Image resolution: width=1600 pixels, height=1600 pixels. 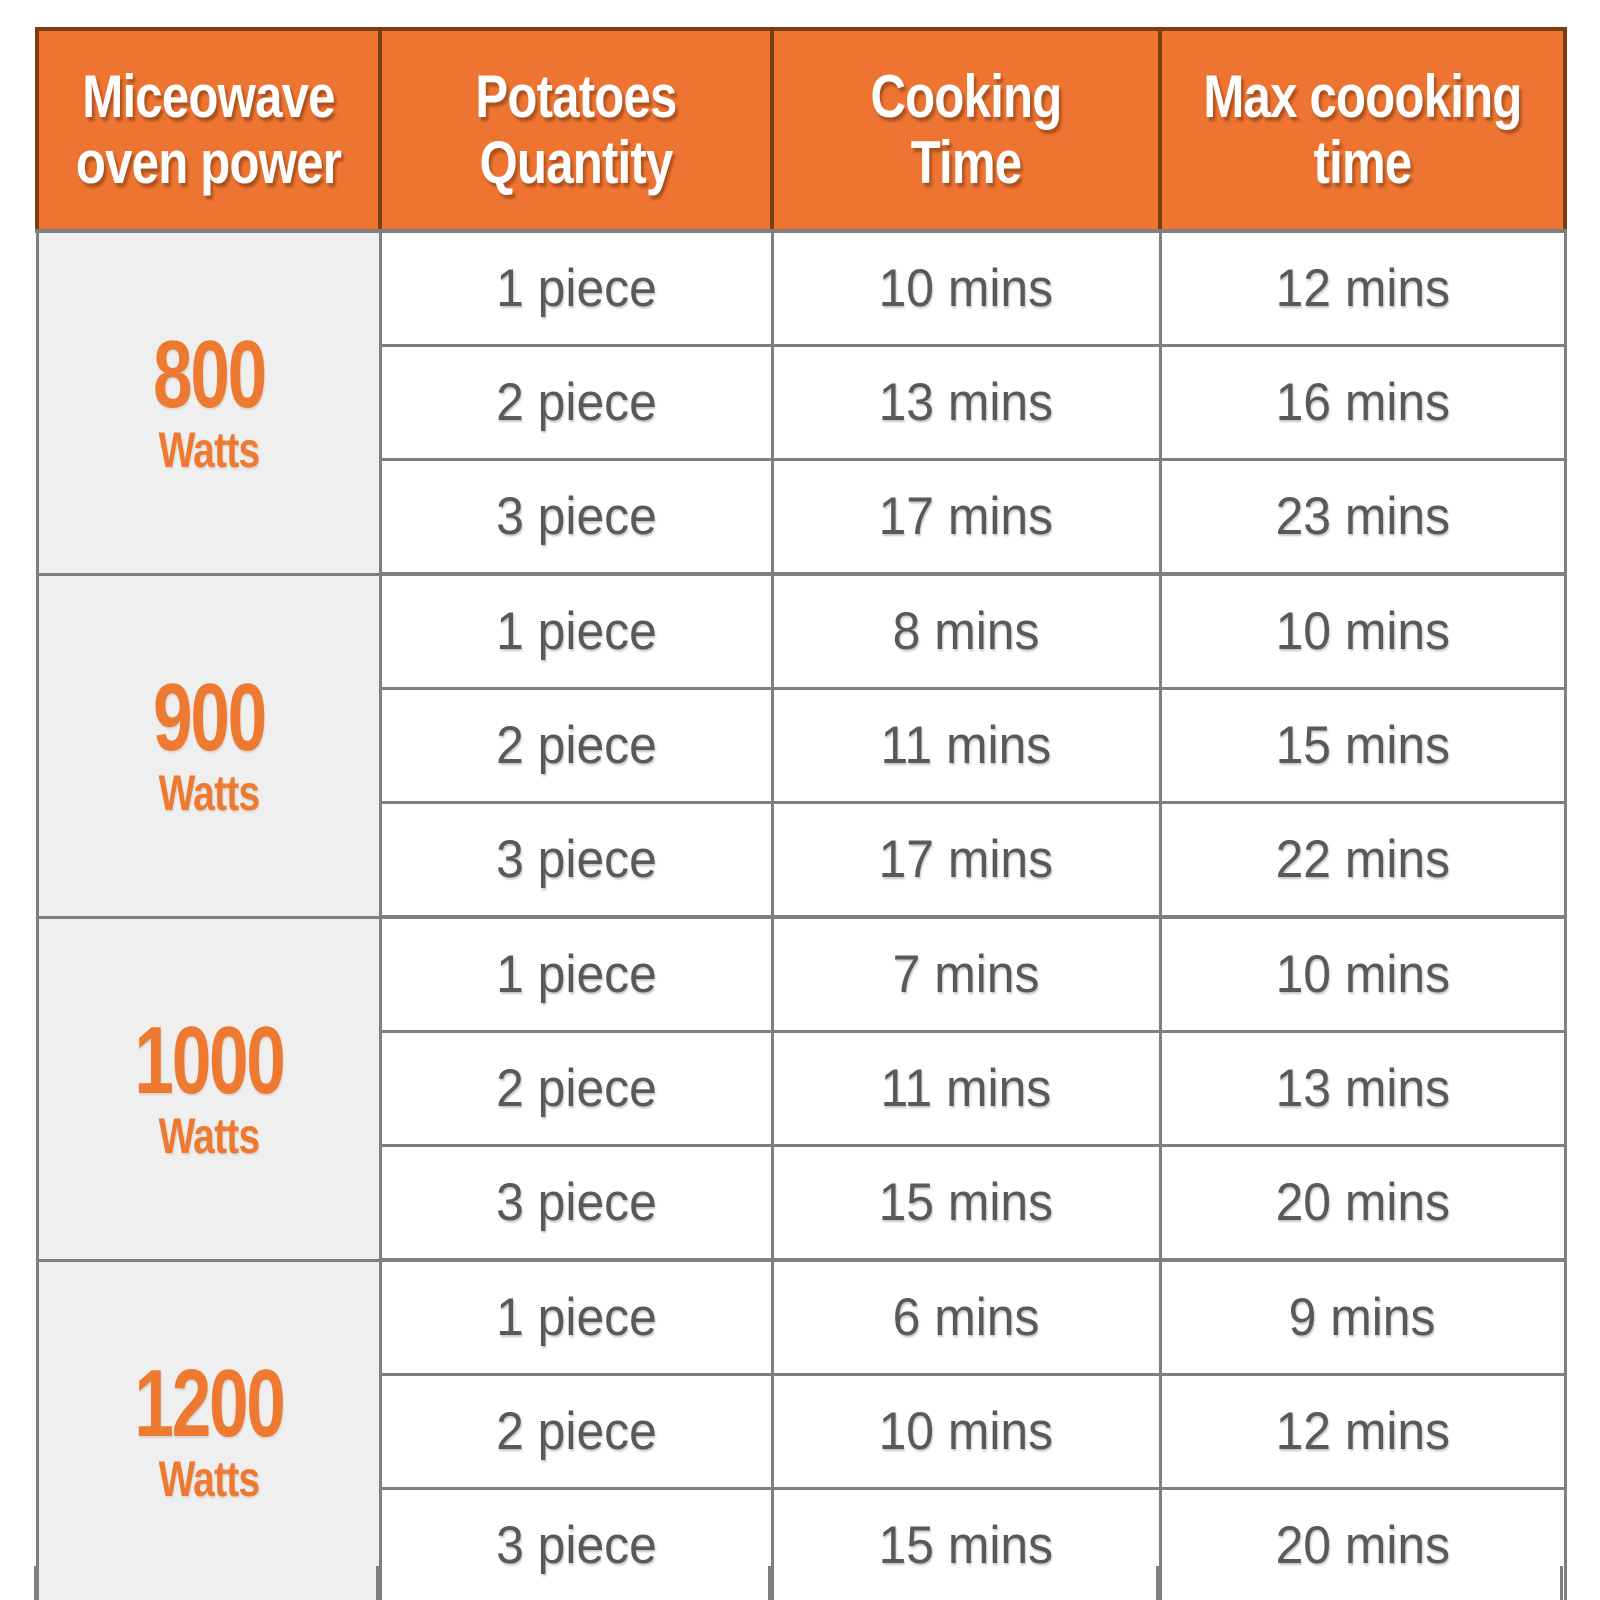 I want to click on power-value: 1000, so click(x=209, y=1060).